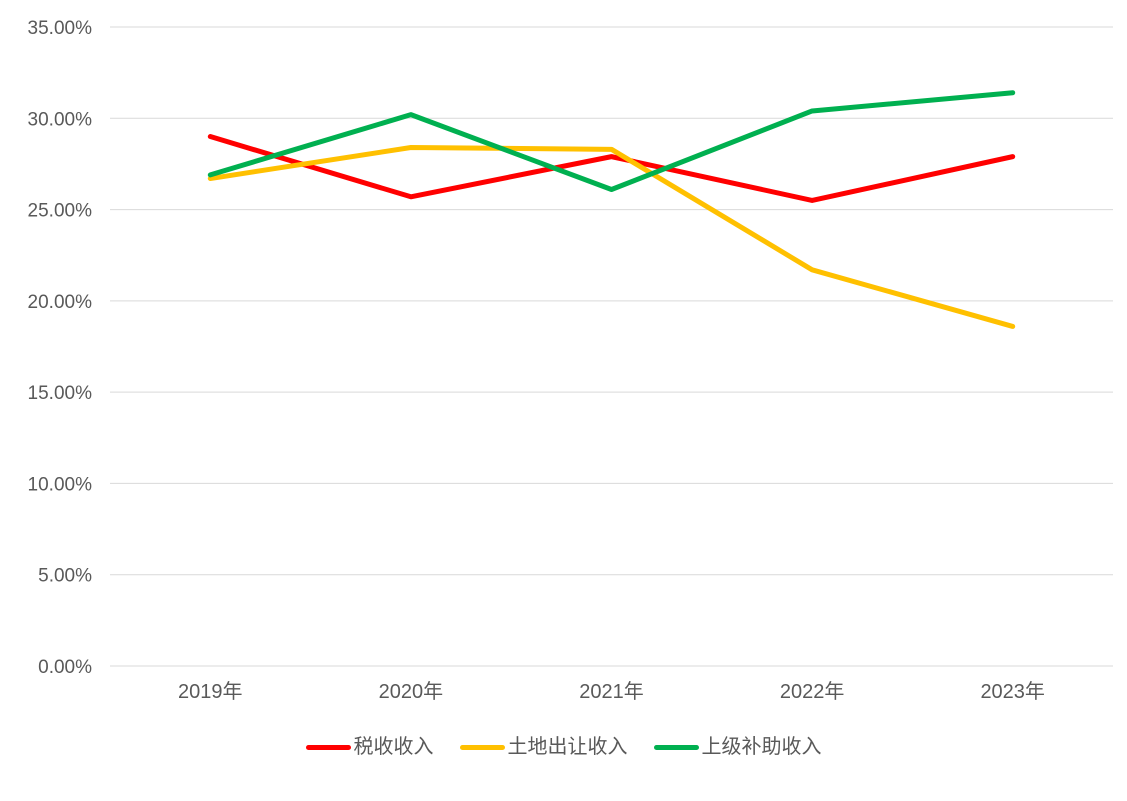  I want to click on x-axis-category-label: 2021年, so click(611, 691).